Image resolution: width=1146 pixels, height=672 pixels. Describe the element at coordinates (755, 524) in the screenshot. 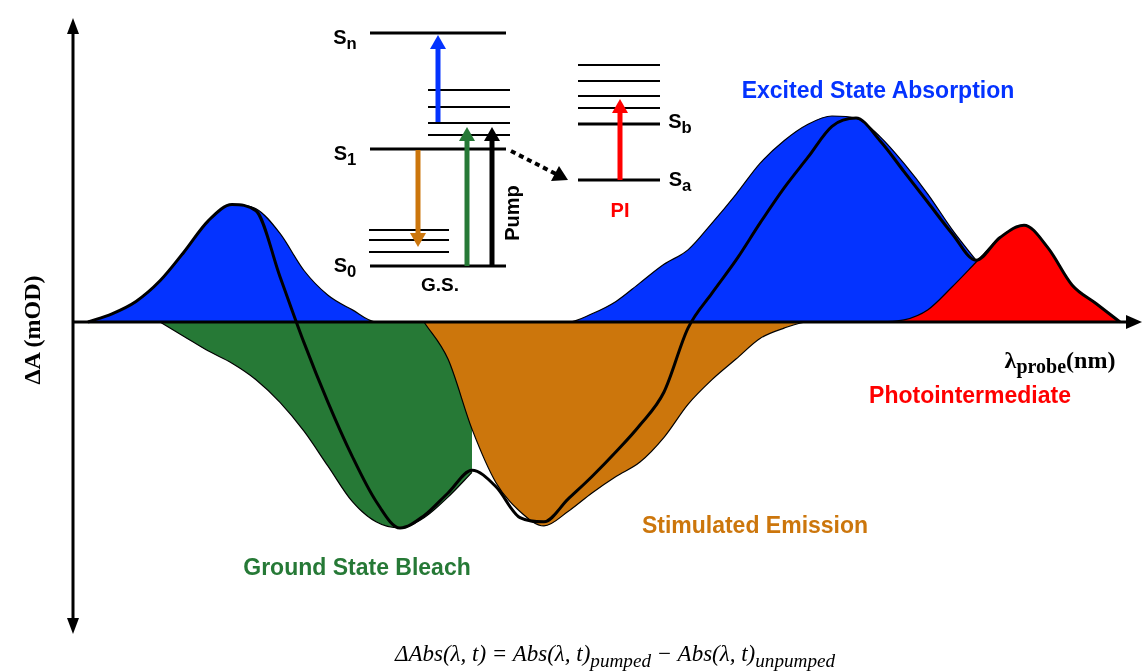

I see `series-label: Stimulated Emission` at that location.